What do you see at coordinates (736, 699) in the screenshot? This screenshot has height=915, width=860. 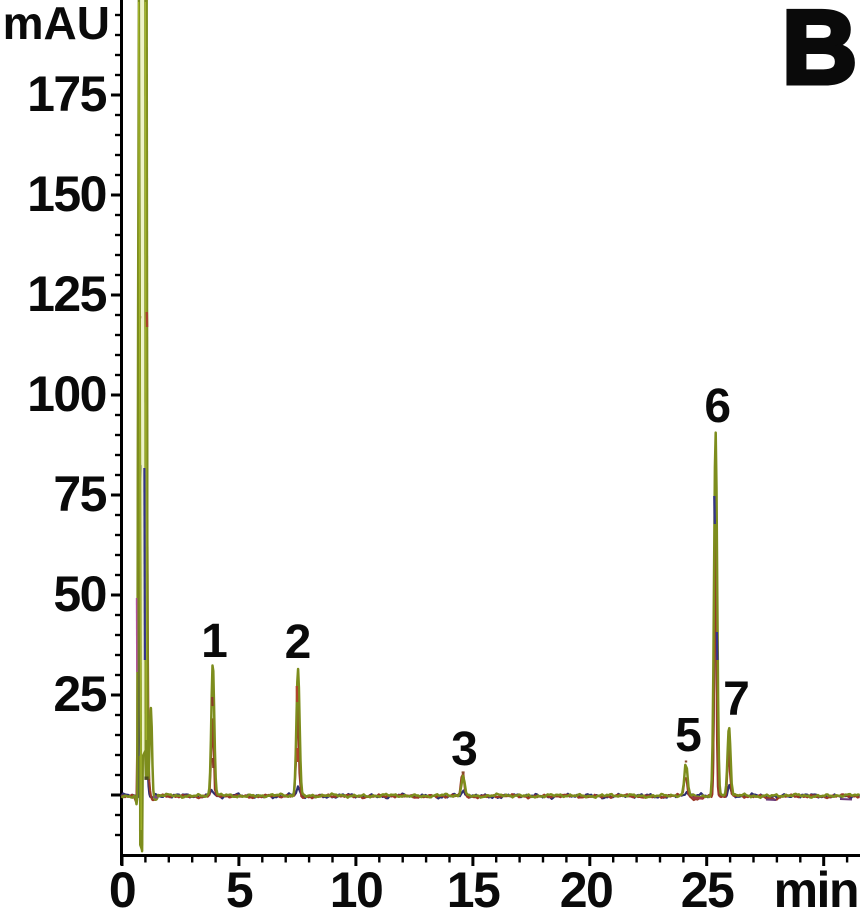 I see `svg-text: 7` at bounding box center [736, 699].